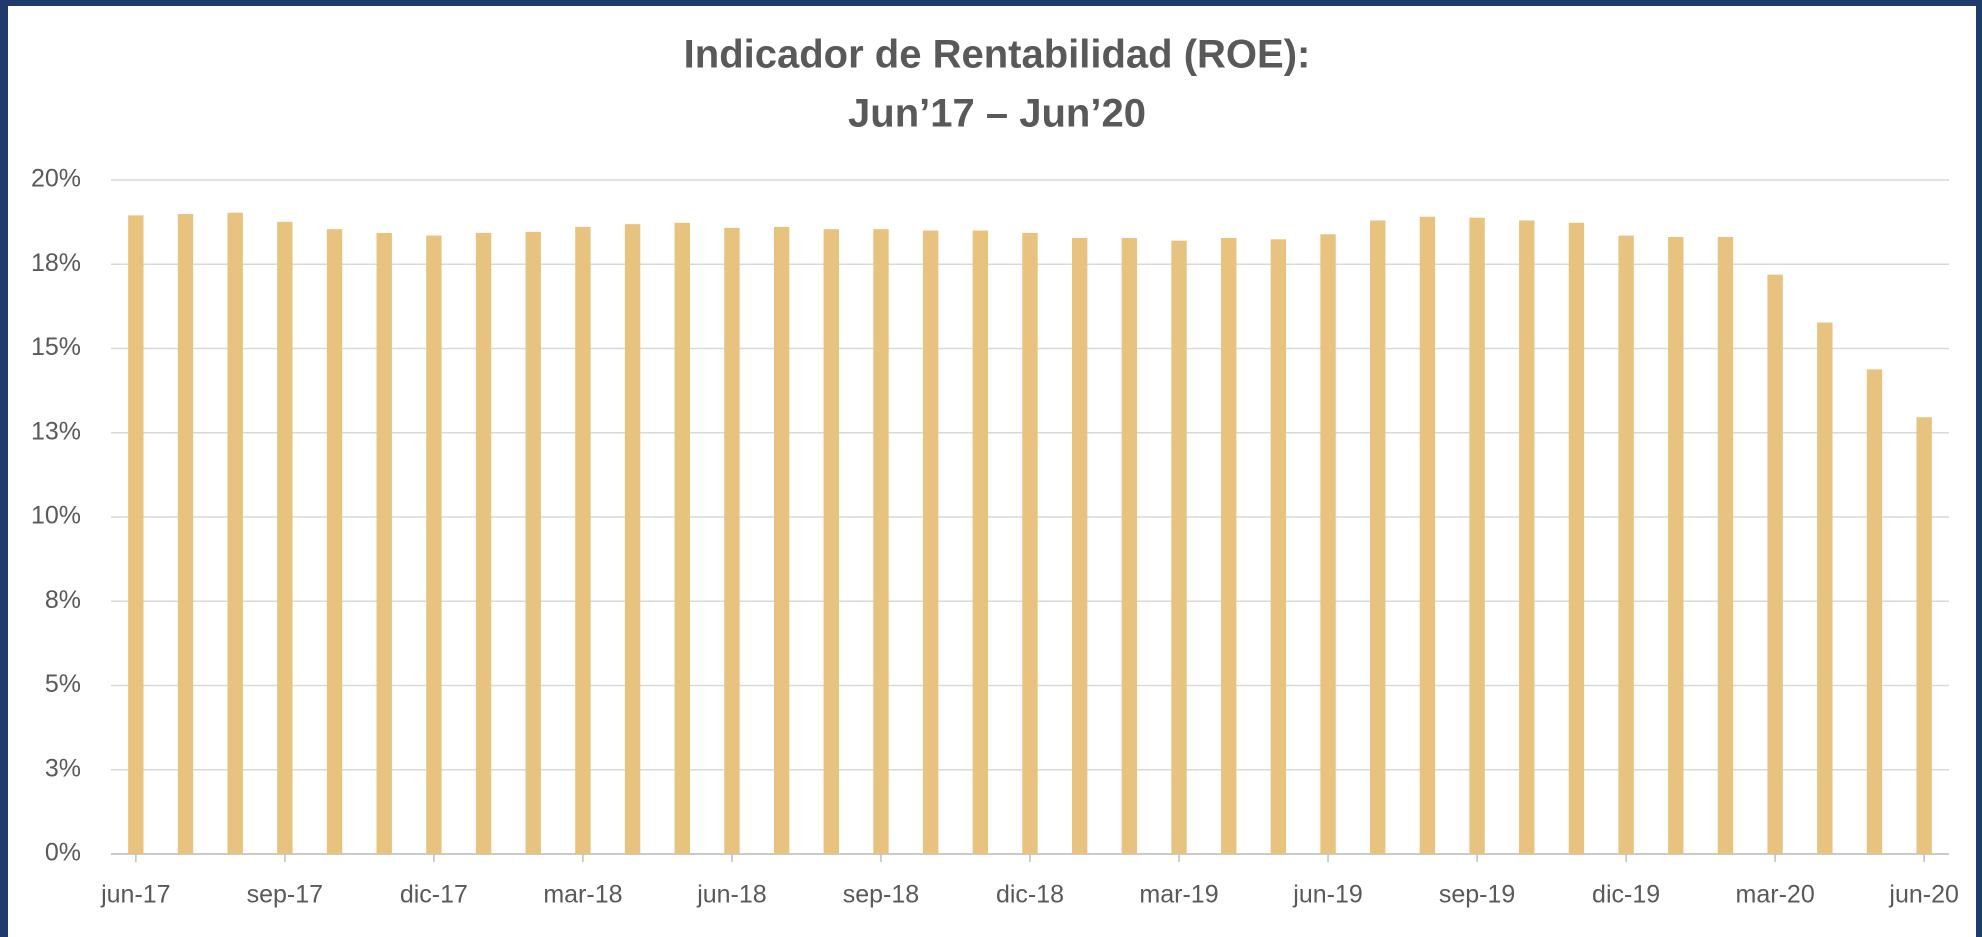 The image size is (1982, 937). I want to click on y-tick-label: 13%, so click(56, 431).